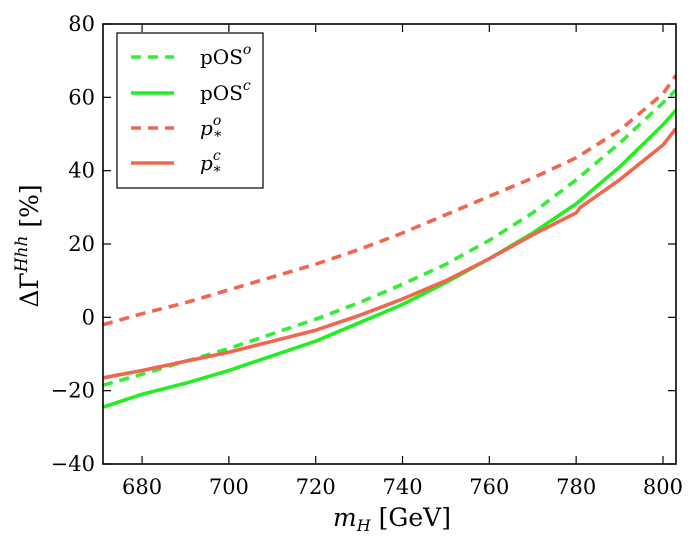  Describe the element at coordinates (206, 163) in the screenshot. I see `legend-label-main-3: p` at that location.